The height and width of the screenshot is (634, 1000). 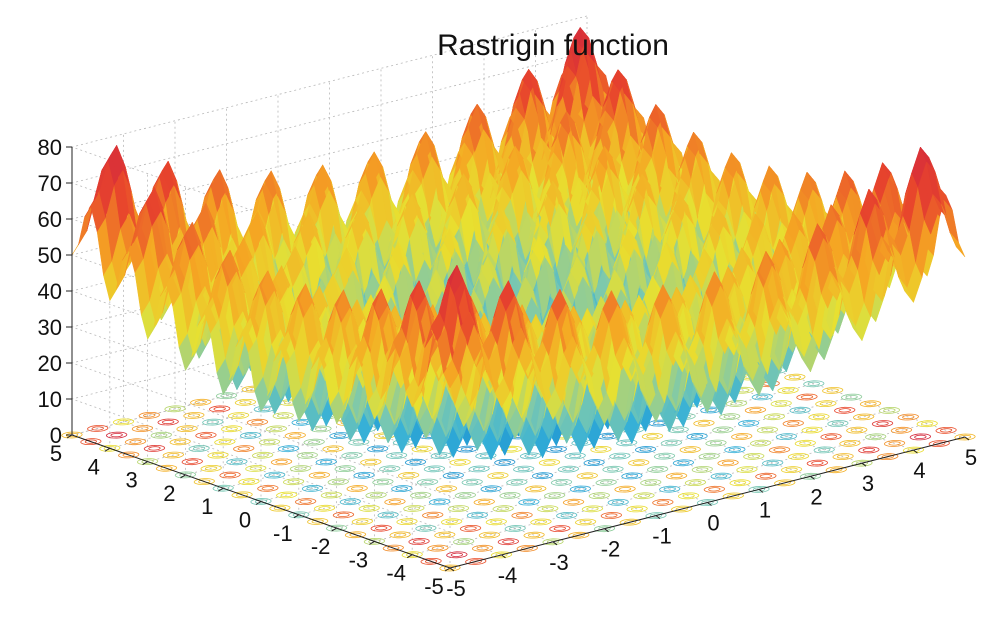 I want to click on y-tick-label: 2, so click(x=169, y=493).